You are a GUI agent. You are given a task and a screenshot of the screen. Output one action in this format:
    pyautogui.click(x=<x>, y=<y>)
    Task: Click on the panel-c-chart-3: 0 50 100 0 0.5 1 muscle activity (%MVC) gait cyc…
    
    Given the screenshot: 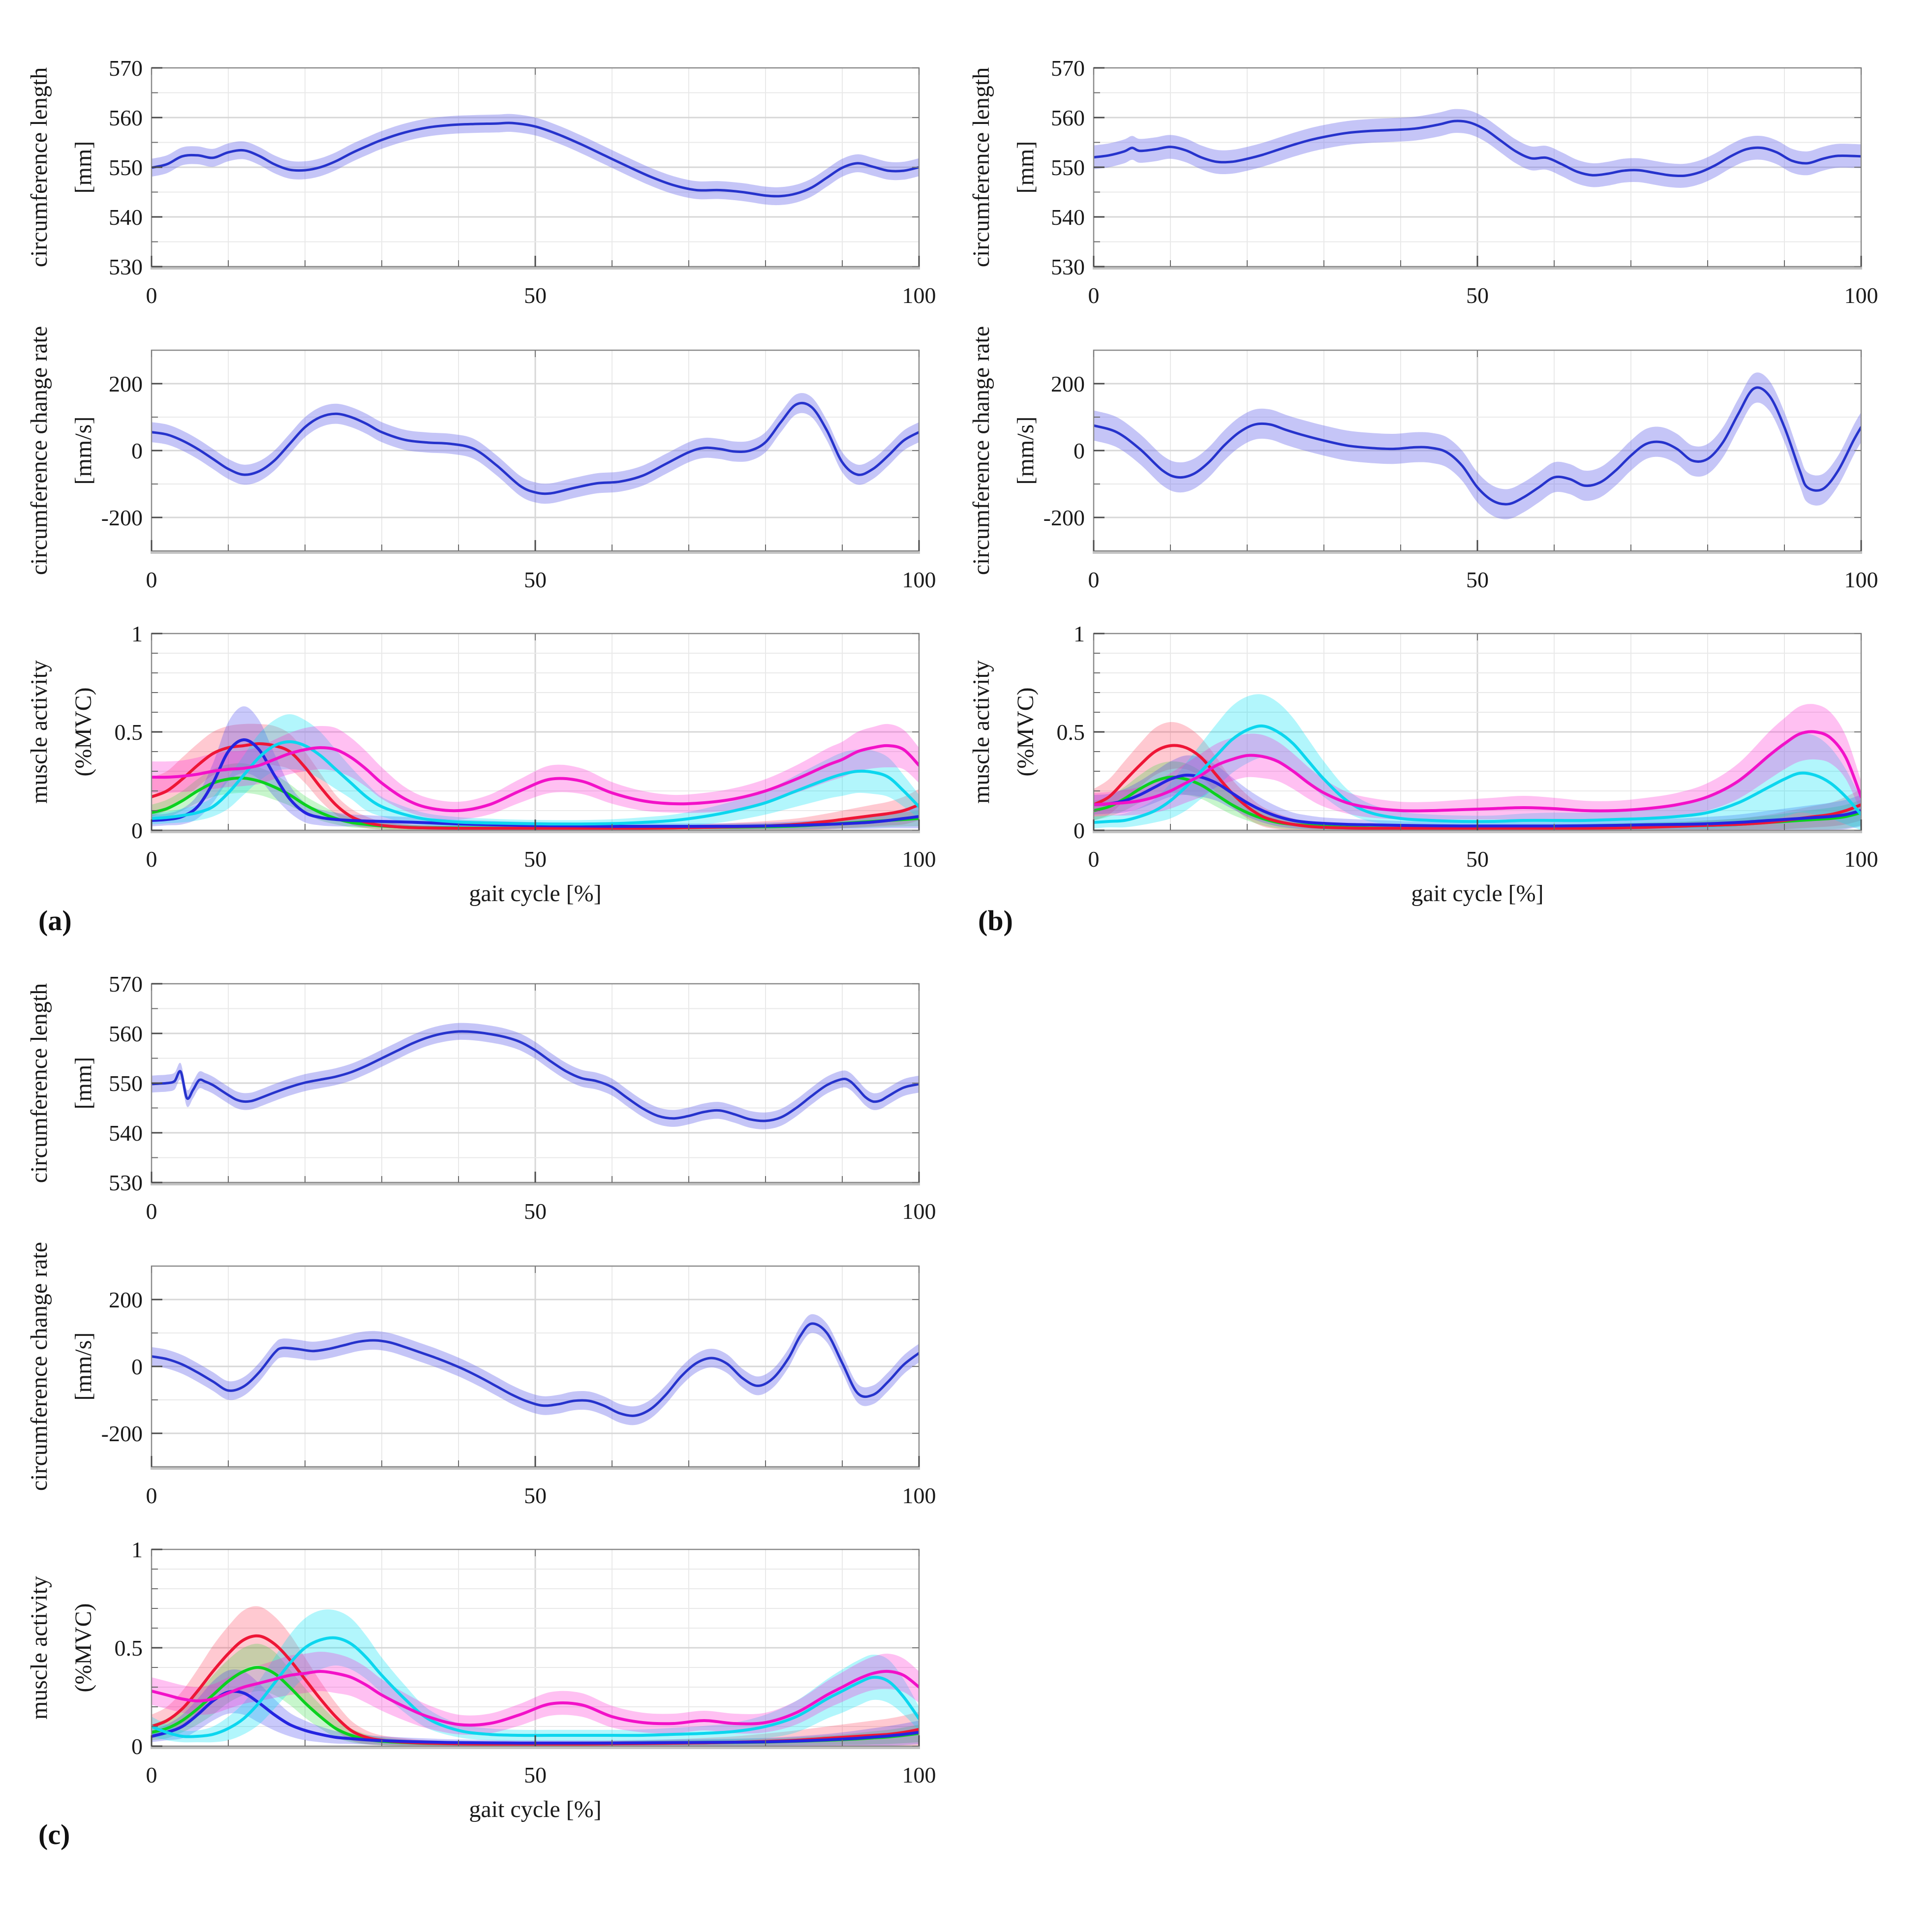 What is the action you would take?
    pyautogui.click(x=481, y=1679)
    